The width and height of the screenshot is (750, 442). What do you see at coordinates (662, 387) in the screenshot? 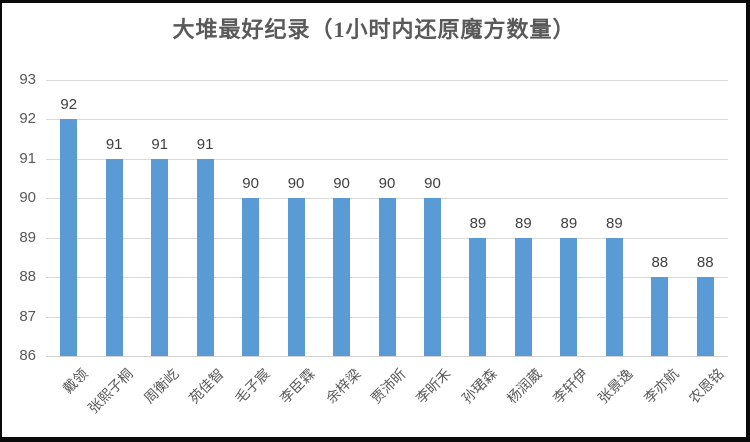
I see `category-label: 李亦航` at bounding box center [662, 387].